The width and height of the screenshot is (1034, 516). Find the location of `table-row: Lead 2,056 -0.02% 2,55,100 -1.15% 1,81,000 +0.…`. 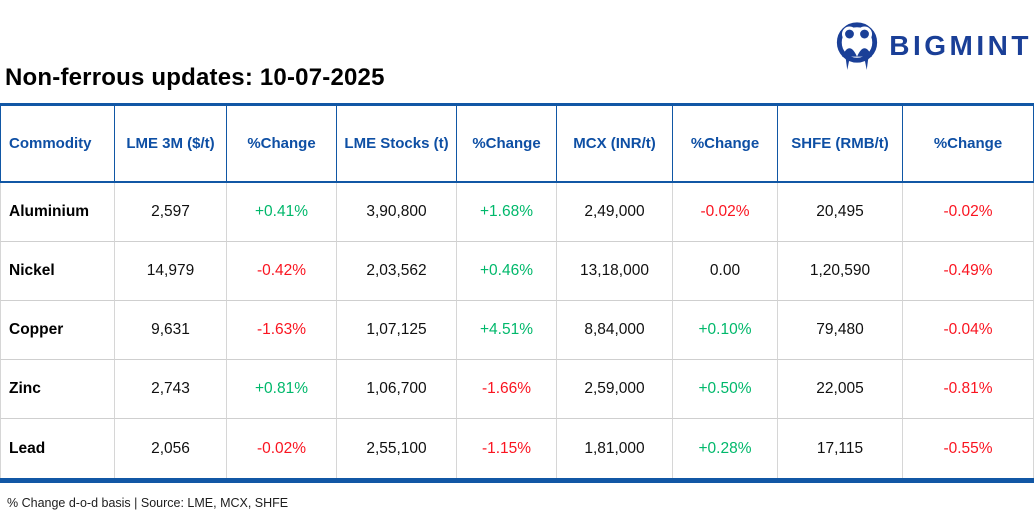

table-row: Lead 2,056 -0.02% 2,55,100 -1.15% 1,81,000 +0.… is located at coordinates (517, 448).